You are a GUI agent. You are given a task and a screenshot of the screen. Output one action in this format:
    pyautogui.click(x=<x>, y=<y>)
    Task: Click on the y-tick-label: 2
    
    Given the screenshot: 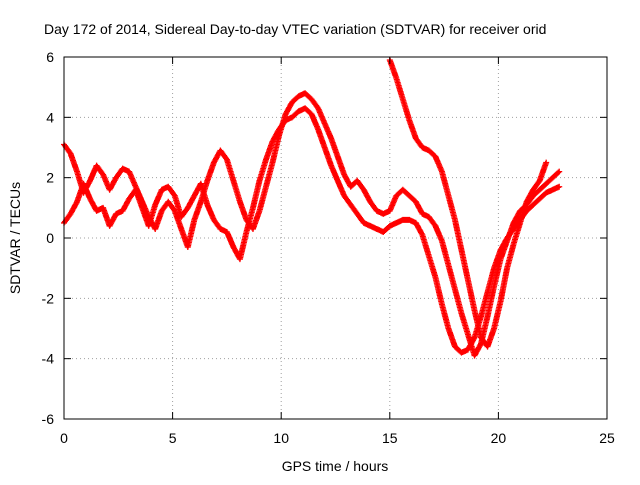 What is the action you would take?
    pyautogui.click(x=50, y=178)
    